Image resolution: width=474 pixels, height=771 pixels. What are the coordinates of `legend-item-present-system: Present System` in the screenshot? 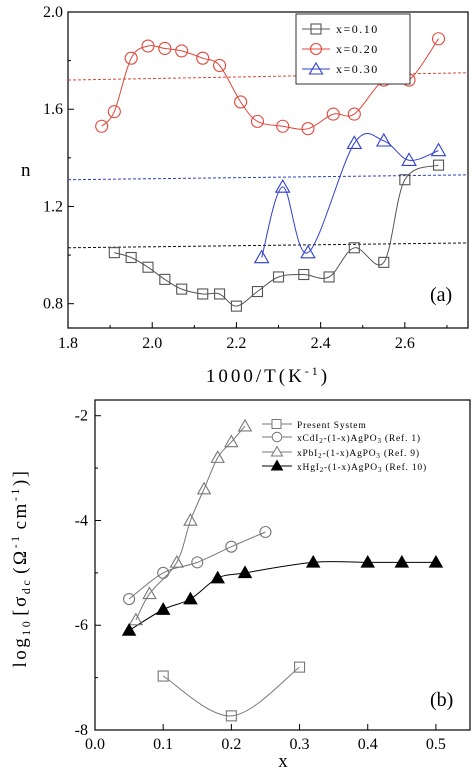 It's located at (314, 425).